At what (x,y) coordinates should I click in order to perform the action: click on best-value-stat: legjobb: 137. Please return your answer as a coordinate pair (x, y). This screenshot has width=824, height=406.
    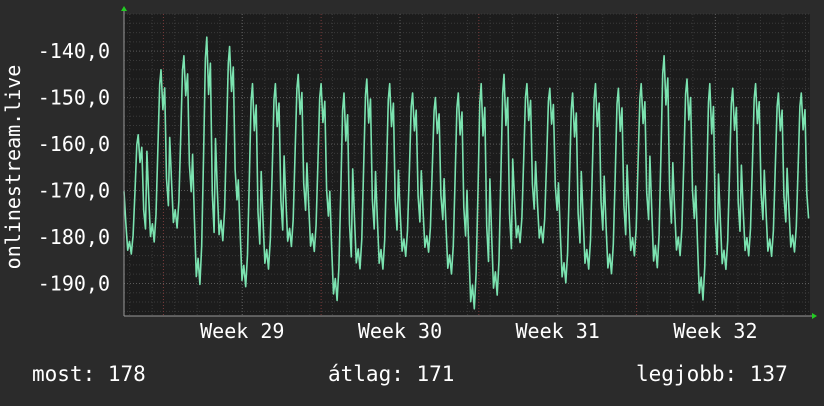
    Looking at the image, I should click on (712, 374).